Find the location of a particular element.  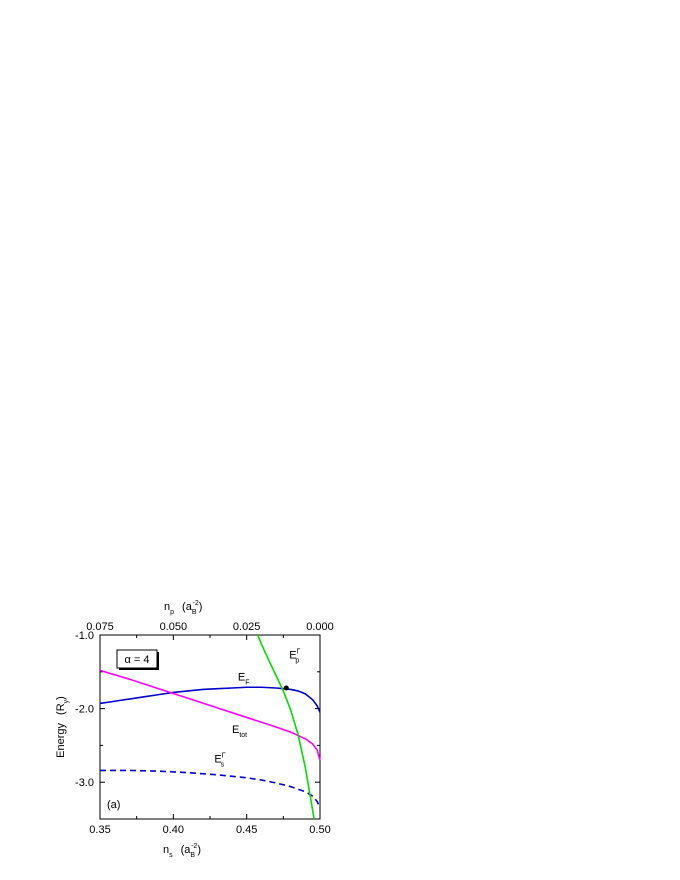

x-axis-label-sub: s is located at coordinates (171, 855).